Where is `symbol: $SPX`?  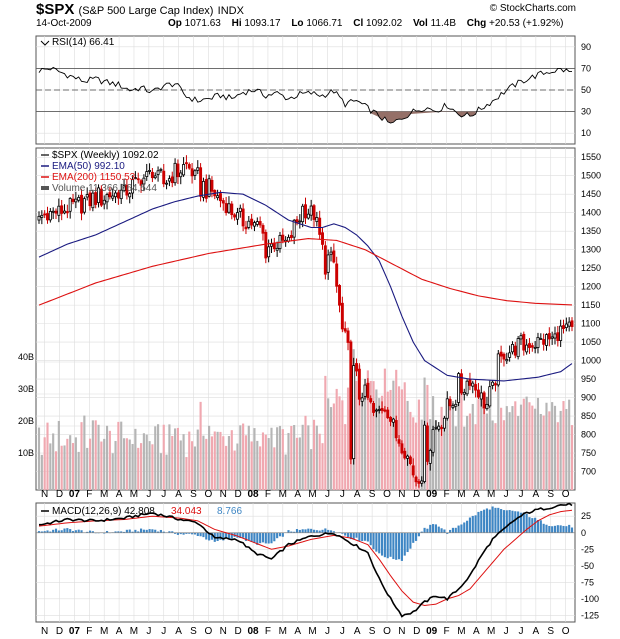
symbol: $SPX is located at coordinates (55, 9).